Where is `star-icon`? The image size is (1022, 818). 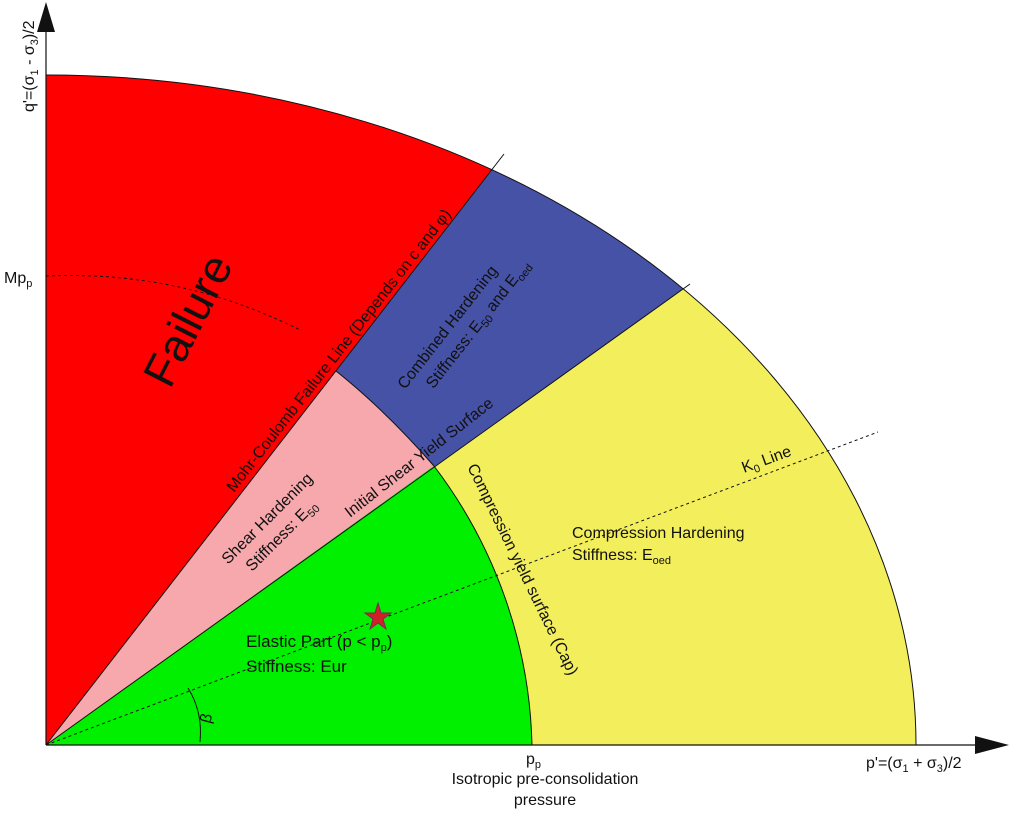 star-icon is located at coordinates (378, 616).